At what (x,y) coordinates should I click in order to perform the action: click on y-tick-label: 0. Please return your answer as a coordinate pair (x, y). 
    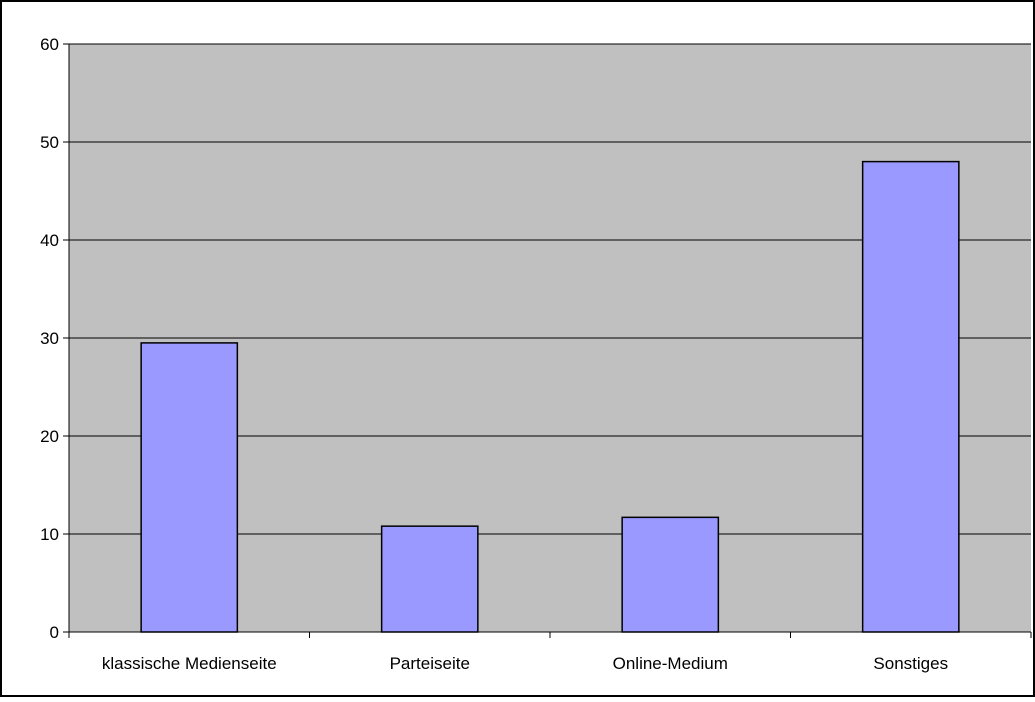
    Looking at the image, I should click on (54, 632).